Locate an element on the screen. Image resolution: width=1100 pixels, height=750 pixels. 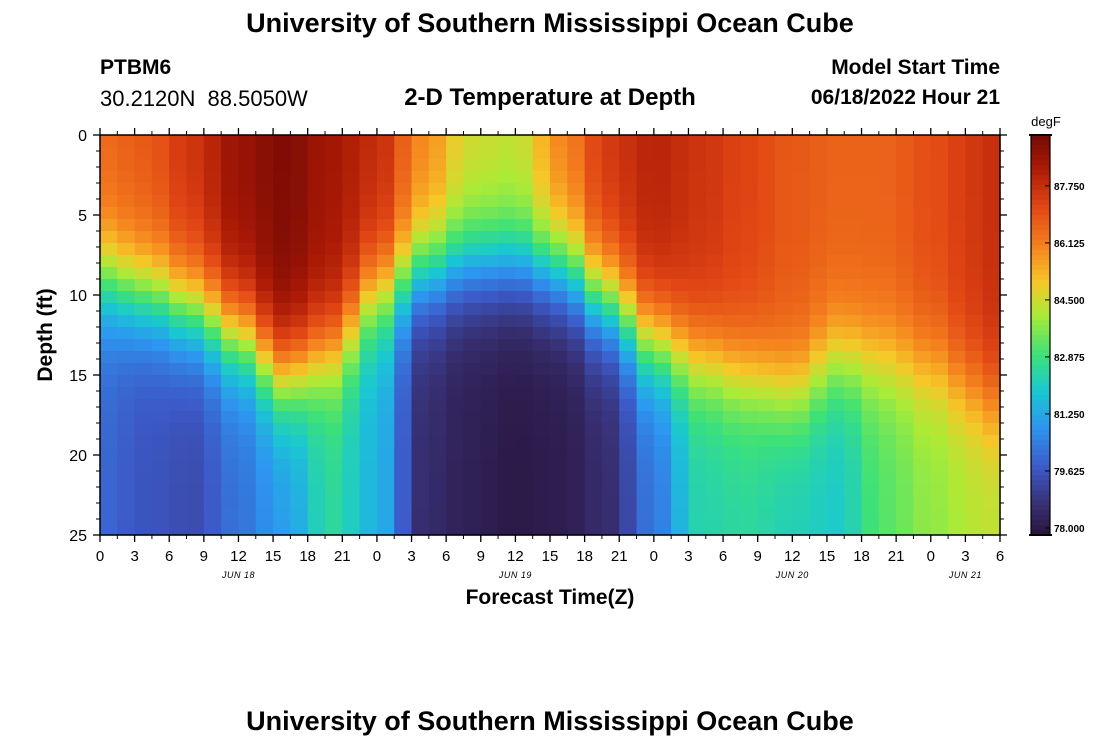
y-tick-label: 20 is located at coordinates (78, 456).